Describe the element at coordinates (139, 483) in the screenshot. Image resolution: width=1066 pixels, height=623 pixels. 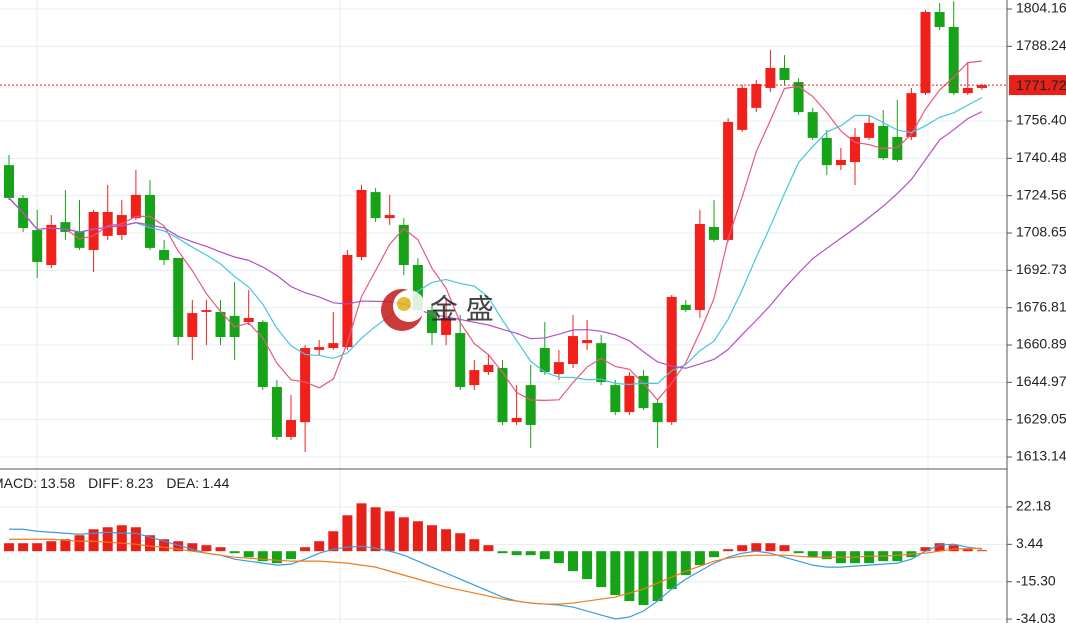
I see `legend-value: 8.23` at that location.